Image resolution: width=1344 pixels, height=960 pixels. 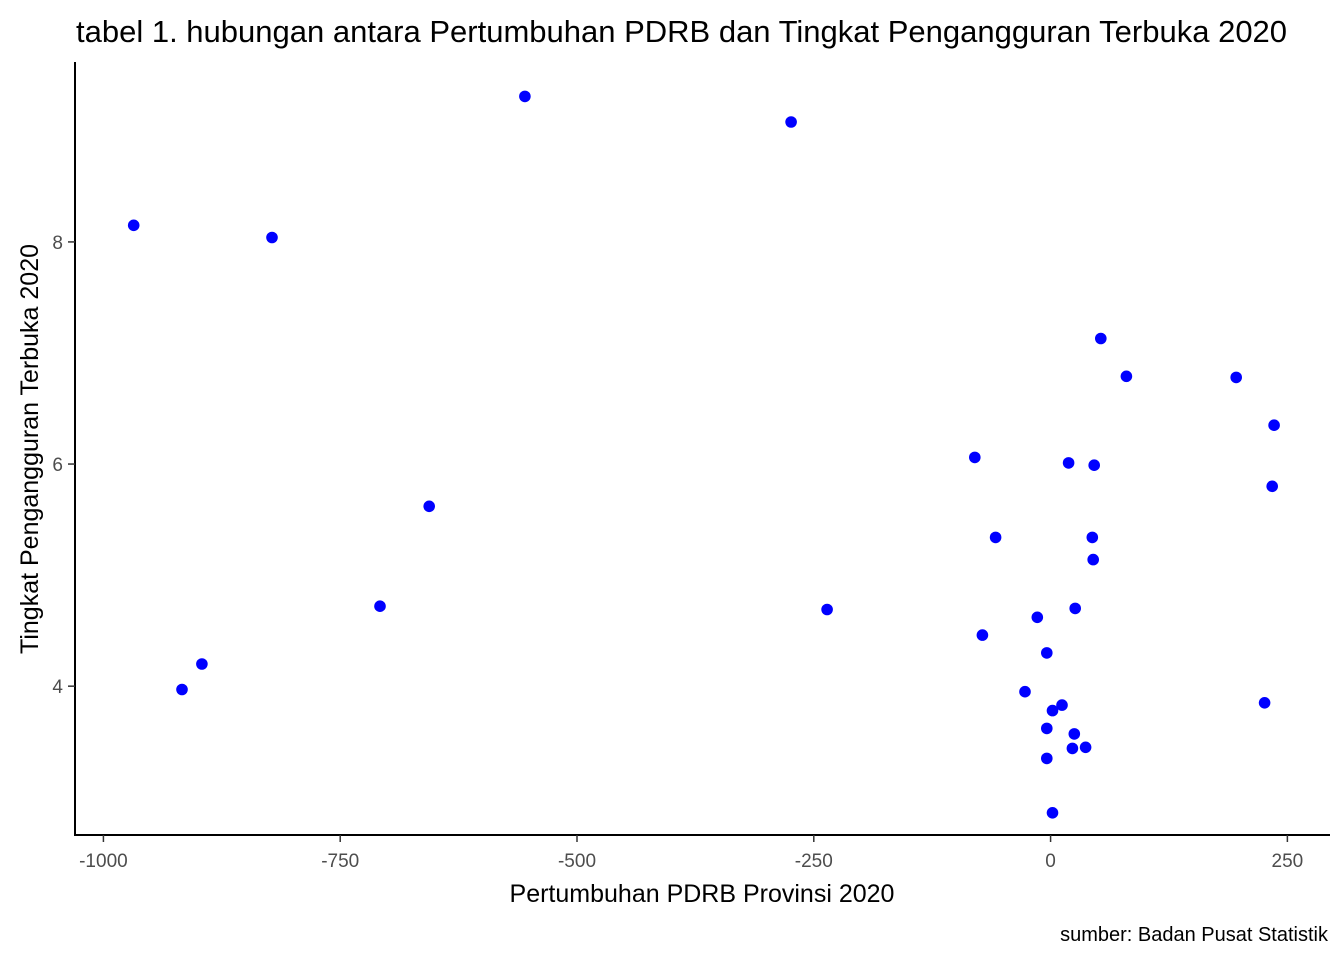 What do you see at coordinates (103, 861) in the screenshot?
I see `x-tick-label: -1000` at bounding box center [103, 861].